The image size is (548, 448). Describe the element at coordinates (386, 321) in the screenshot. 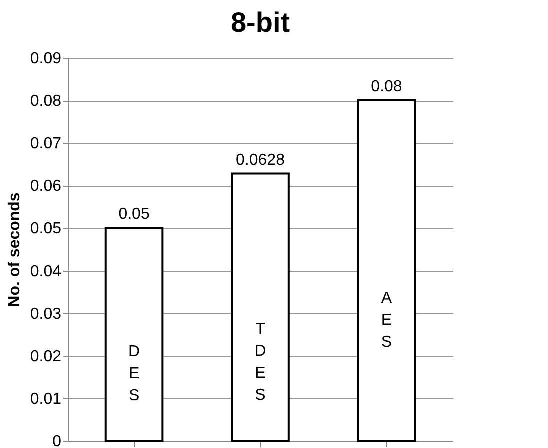

I see `x-tick-label: AES` at that location.